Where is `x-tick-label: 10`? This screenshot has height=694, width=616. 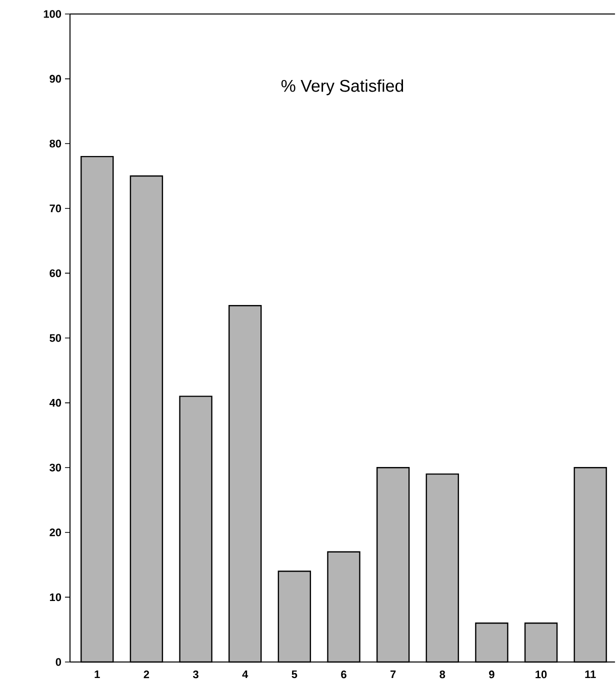 x-tick-label: 10 is located at coordinates (541, 674).